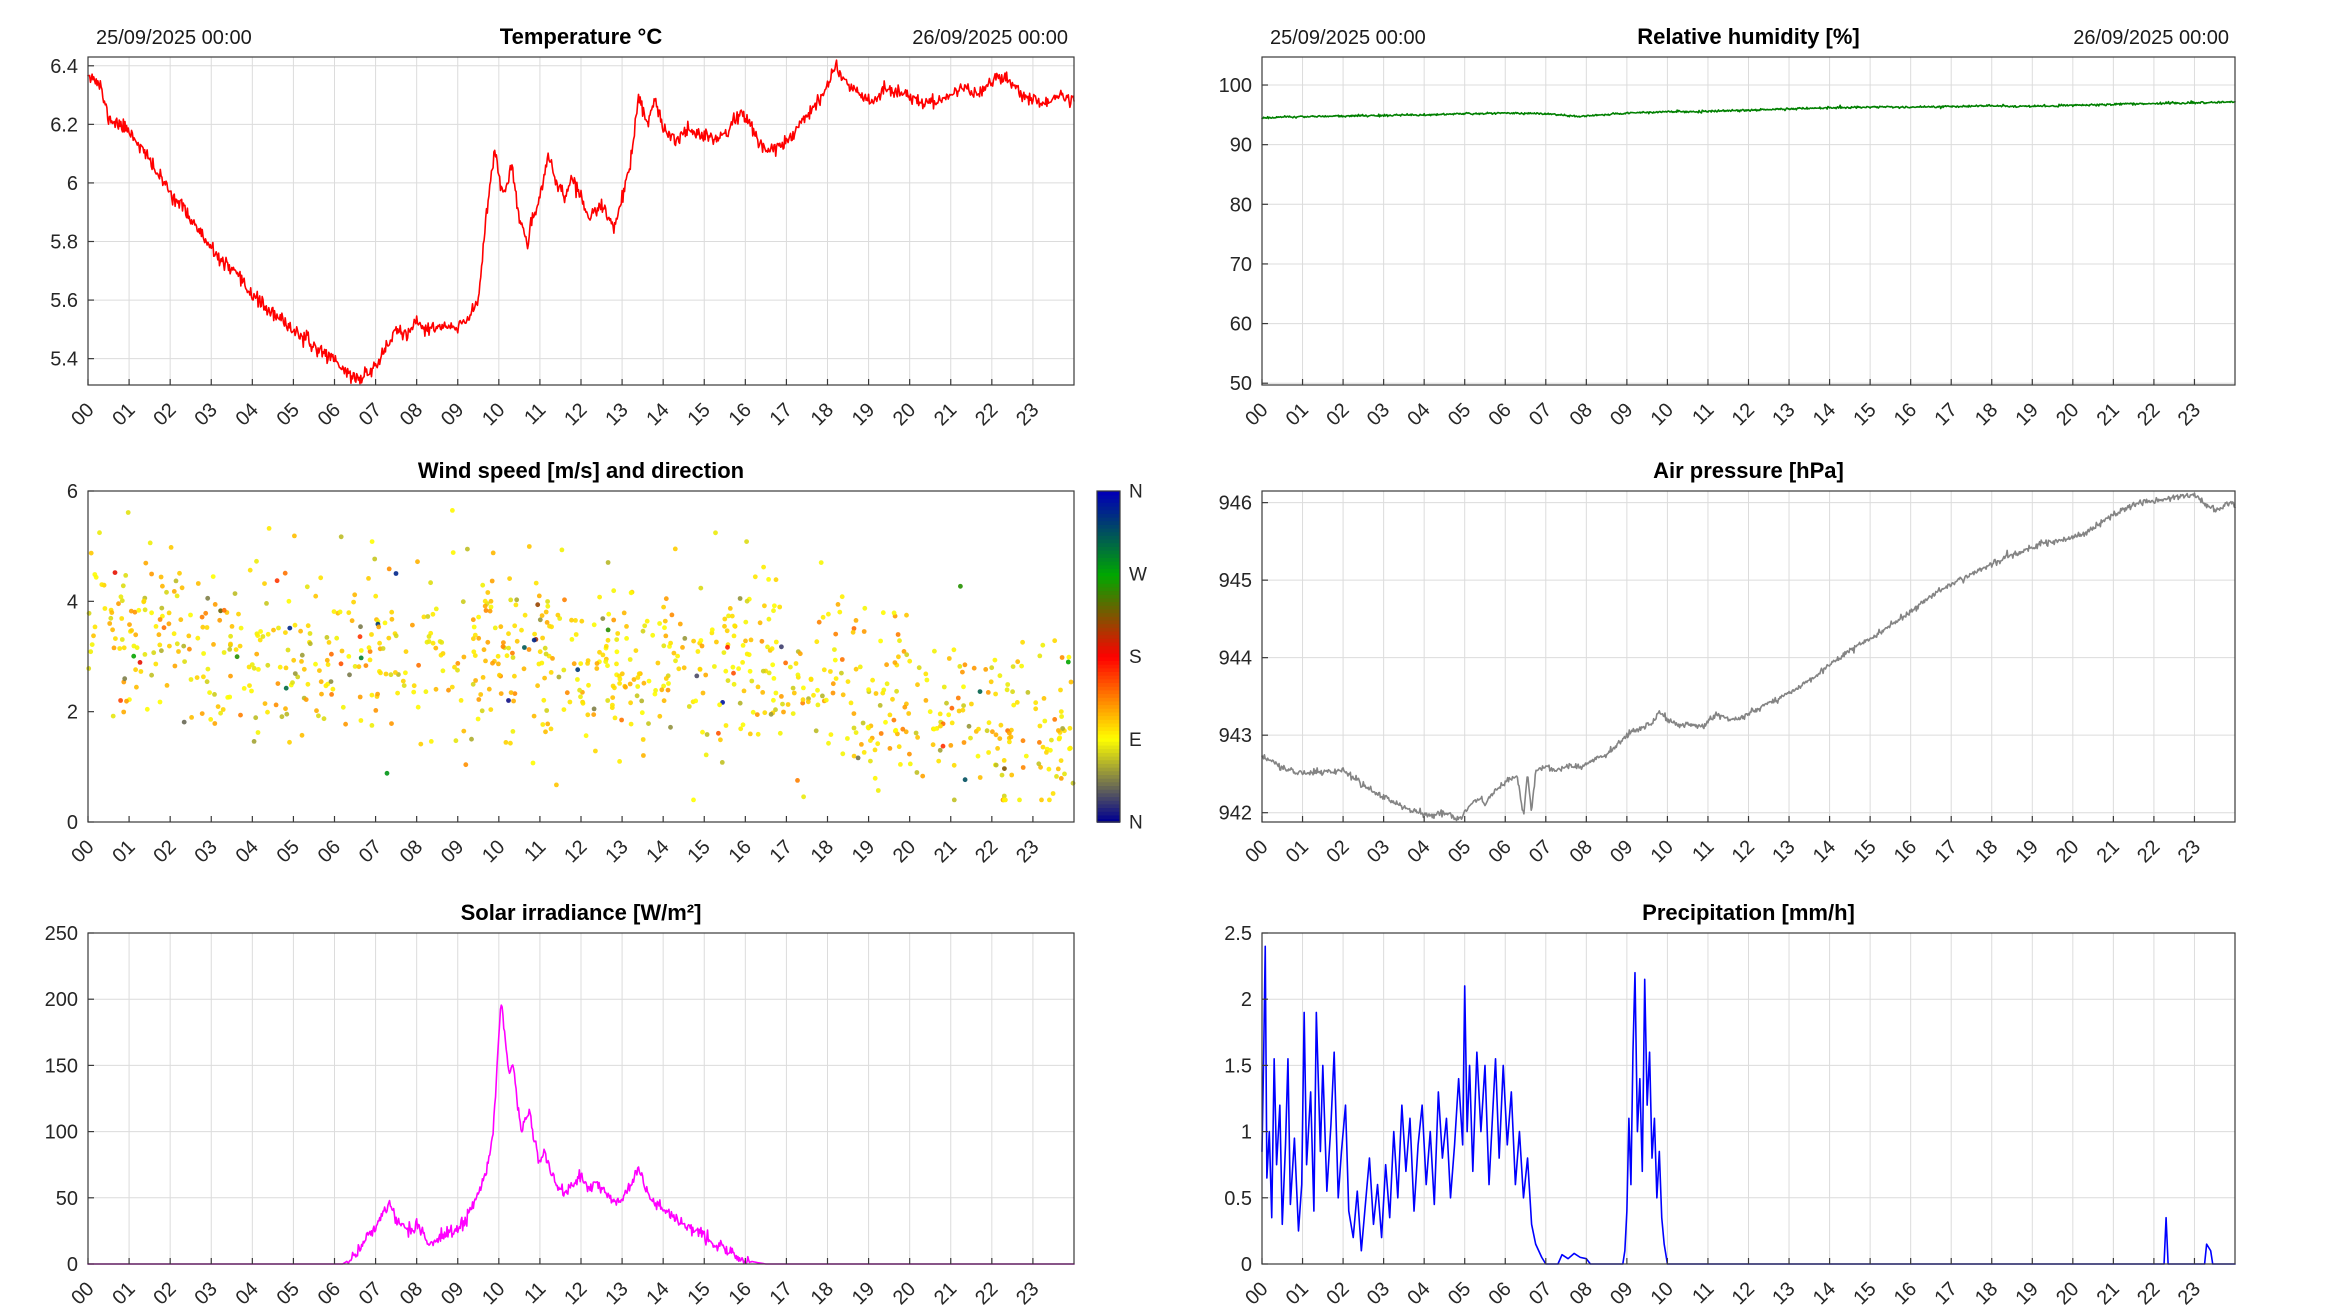 The height and width of the screenshot is (1313, 2333). I want to click on y-tick-label: 150, so click(61, 1066).